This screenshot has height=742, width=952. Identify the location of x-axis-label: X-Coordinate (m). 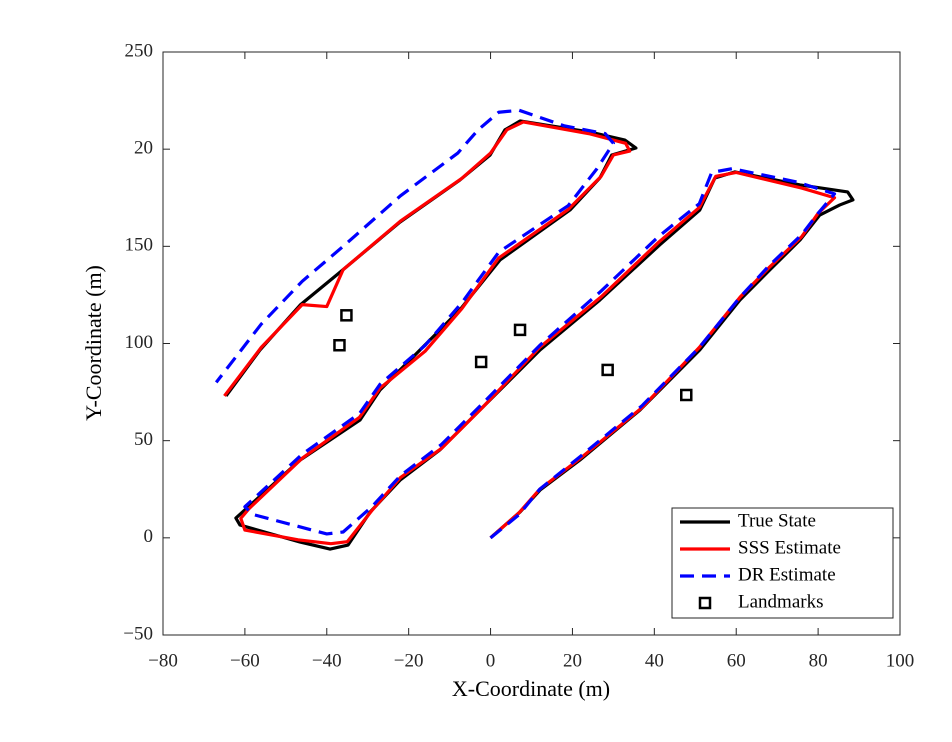
(531, 688).